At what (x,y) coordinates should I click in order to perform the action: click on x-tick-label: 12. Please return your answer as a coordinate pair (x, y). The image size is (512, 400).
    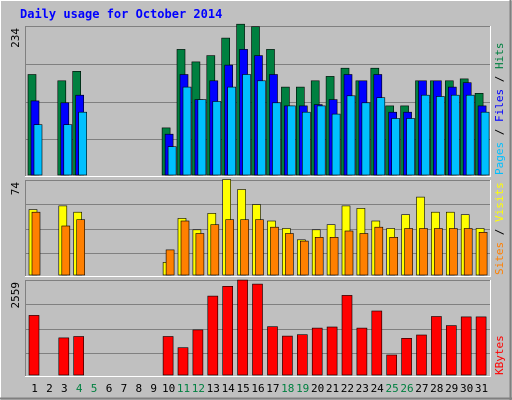
    Looking at the image, I should click on (198, 388).